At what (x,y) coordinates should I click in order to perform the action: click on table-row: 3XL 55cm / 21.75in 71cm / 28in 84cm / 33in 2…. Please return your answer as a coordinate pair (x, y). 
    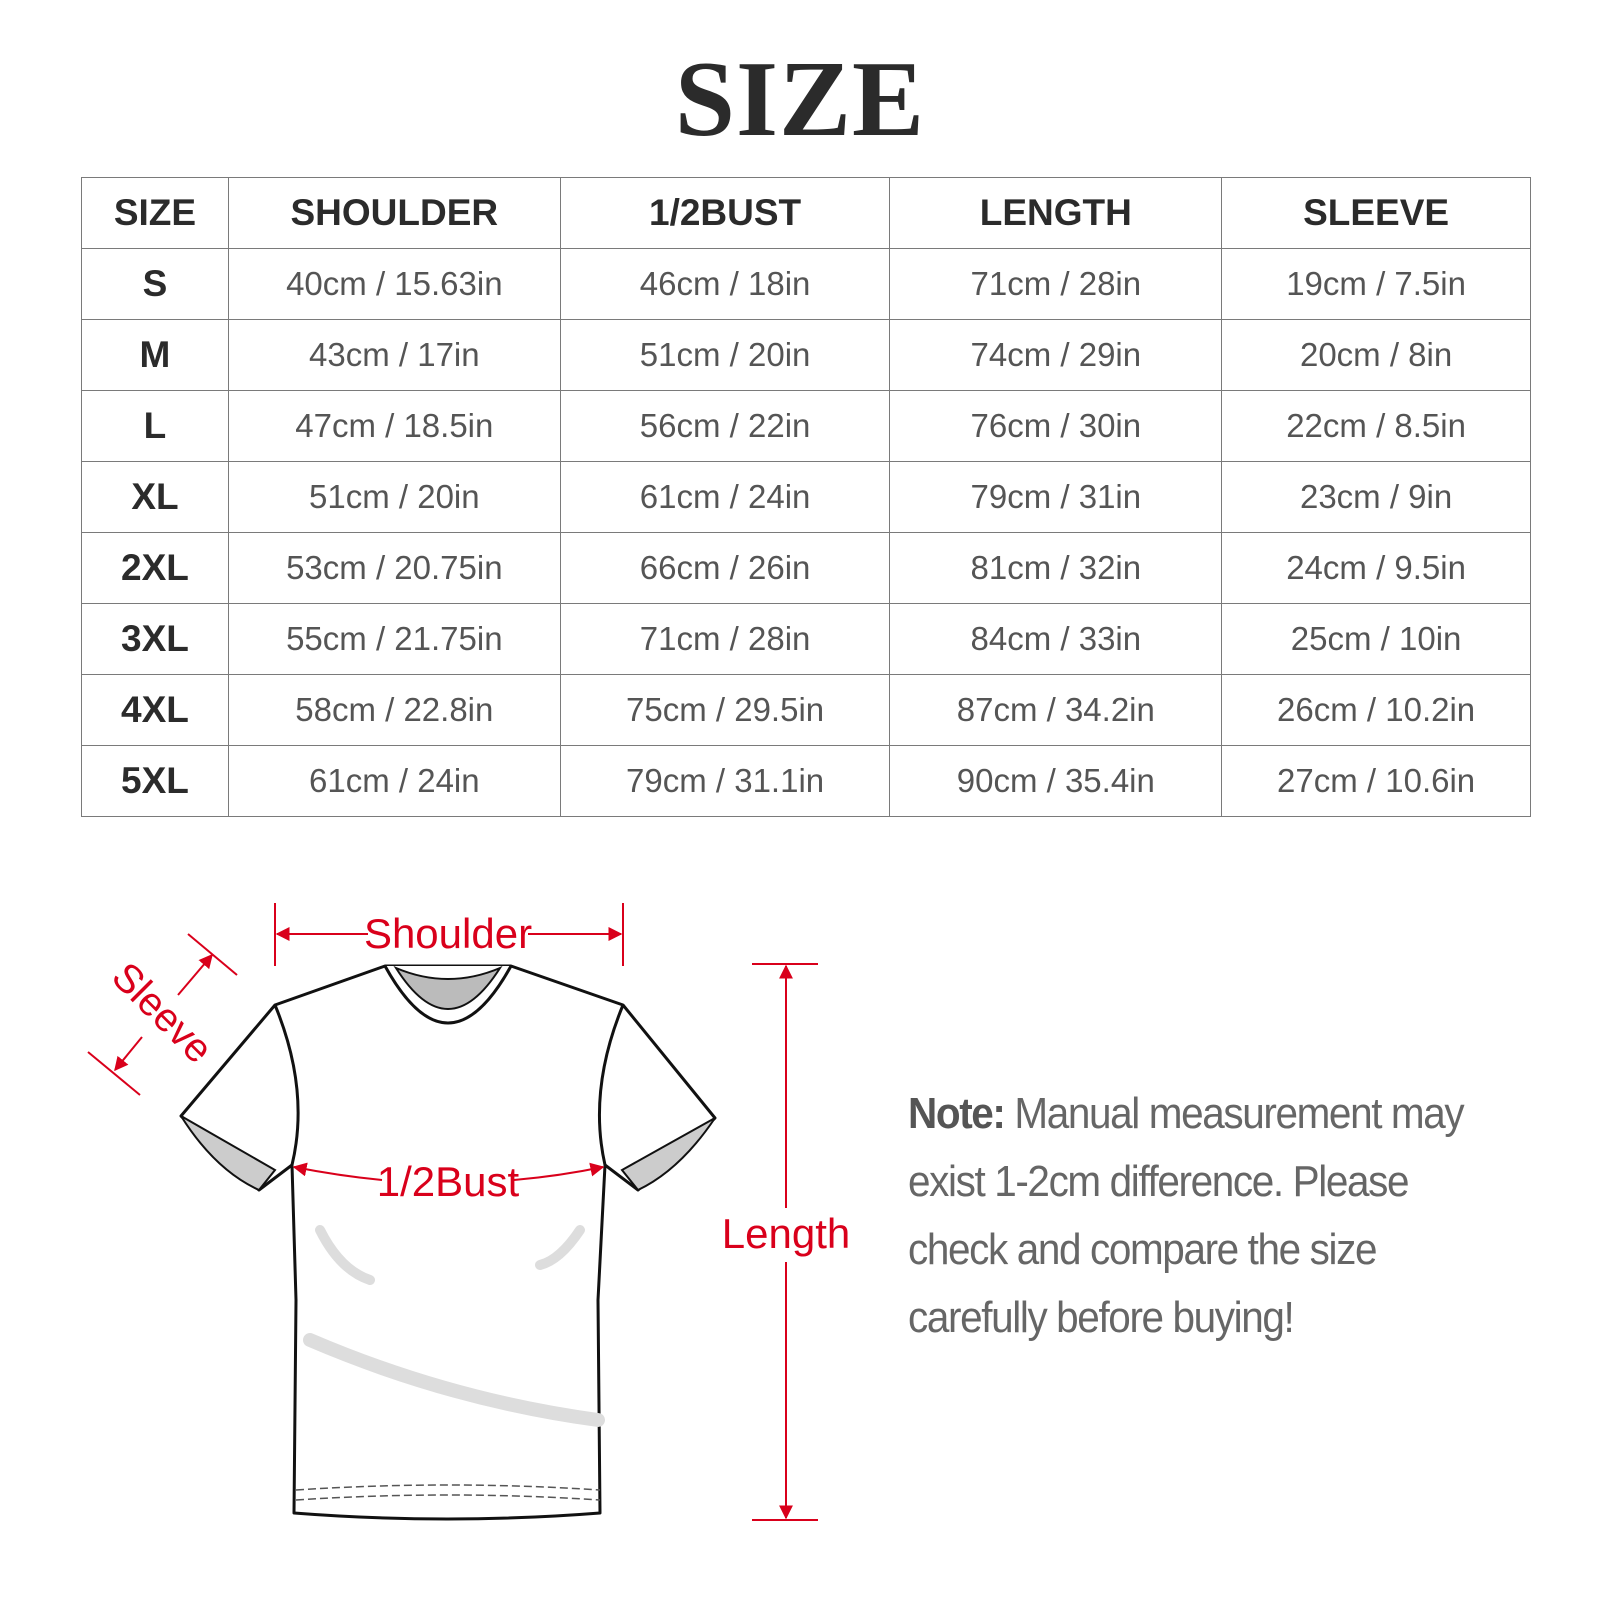
    Looking at the image, I should click on (806, 639).